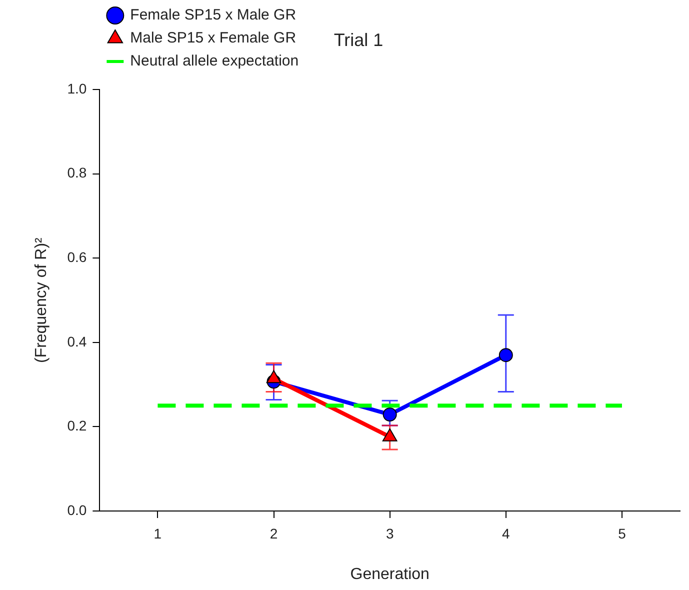  Describe the element at coordinates (77, 341) in the screenshot. I see `y-tick-label: 0.4` at that location.